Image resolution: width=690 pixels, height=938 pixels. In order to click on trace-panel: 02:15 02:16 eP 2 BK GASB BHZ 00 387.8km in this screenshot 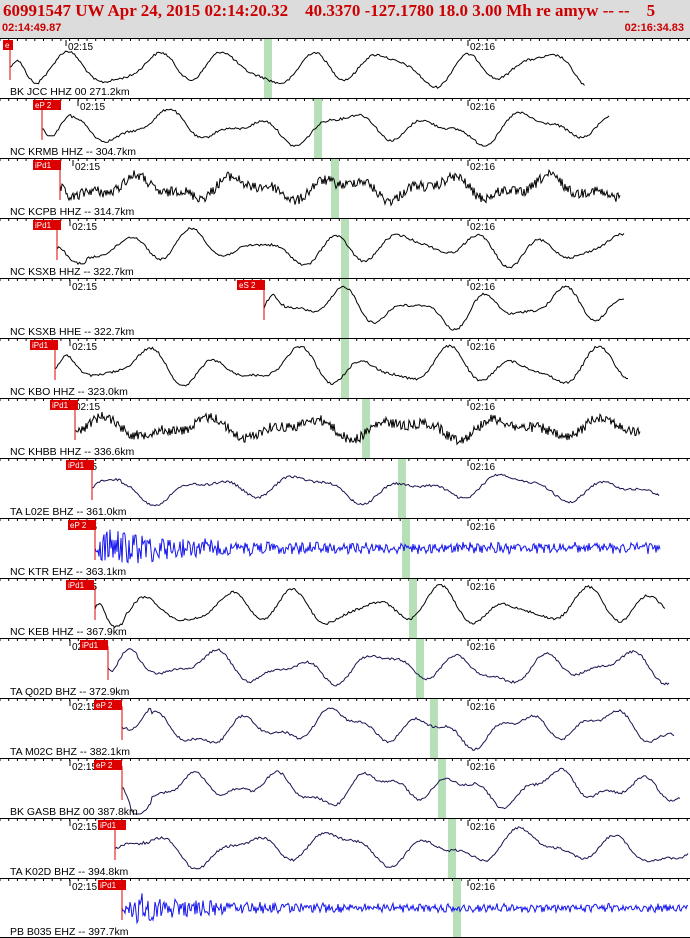, I will do `click(345, 788)`.